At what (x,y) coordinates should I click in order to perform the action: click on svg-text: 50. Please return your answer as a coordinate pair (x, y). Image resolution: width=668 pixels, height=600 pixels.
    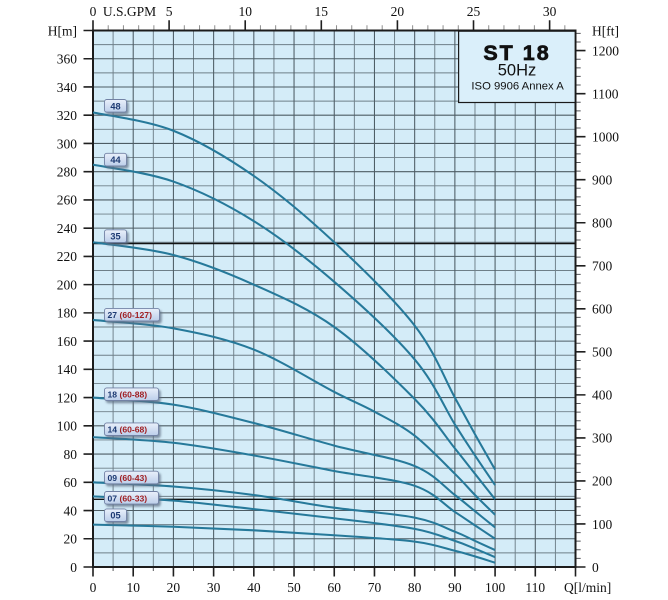
    Looking at the image, I should click on (294, 587).